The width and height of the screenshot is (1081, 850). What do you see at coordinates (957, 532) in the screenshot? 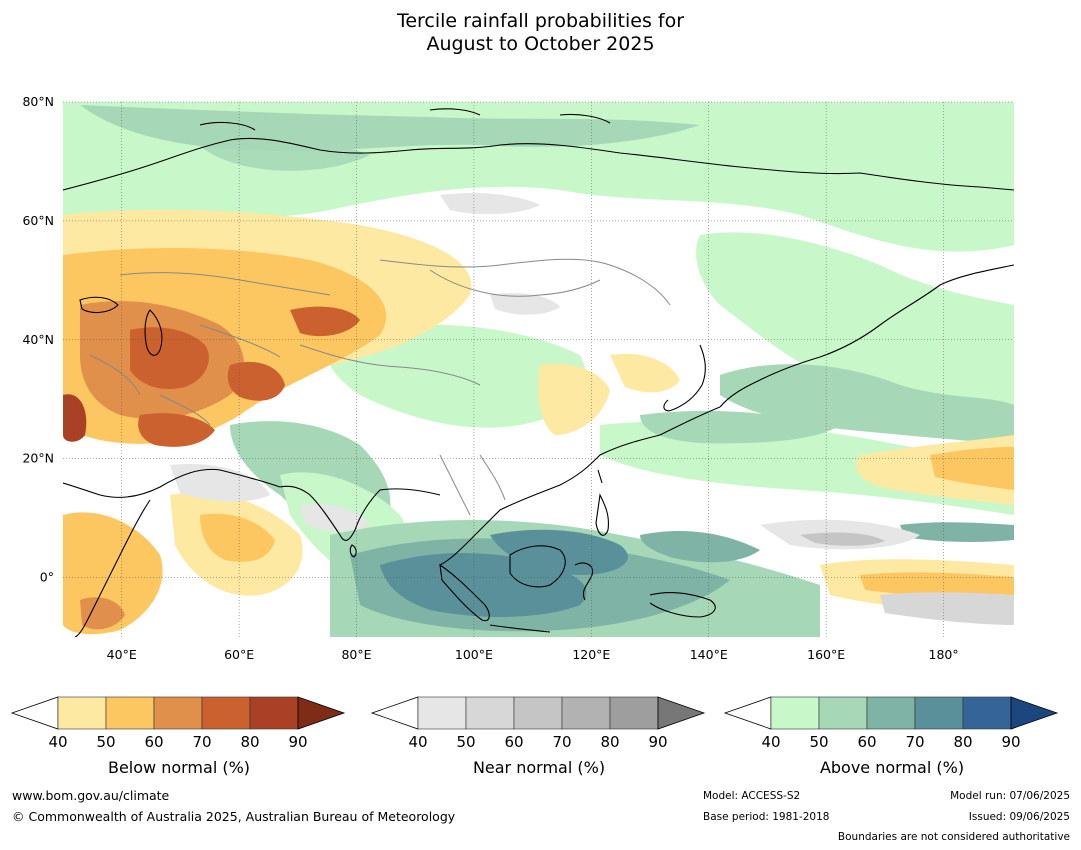
I see `above-normal-east-equatorial` at bounding box center [957, 532].